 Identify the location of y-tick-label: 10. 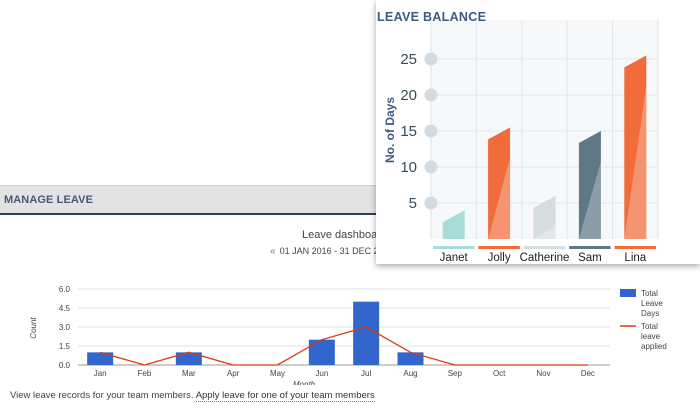
(408, 167).